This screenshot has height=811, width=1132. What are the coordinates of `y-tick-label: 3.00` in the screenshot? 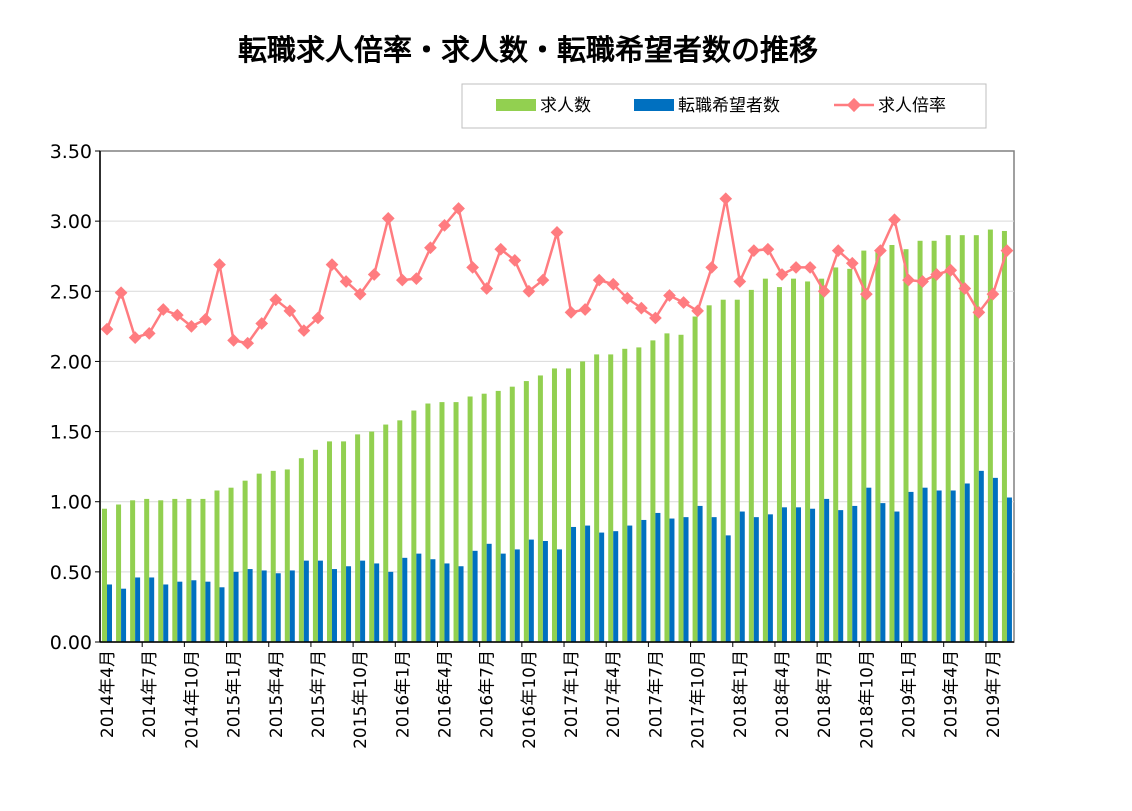 It's located at (71, 222).